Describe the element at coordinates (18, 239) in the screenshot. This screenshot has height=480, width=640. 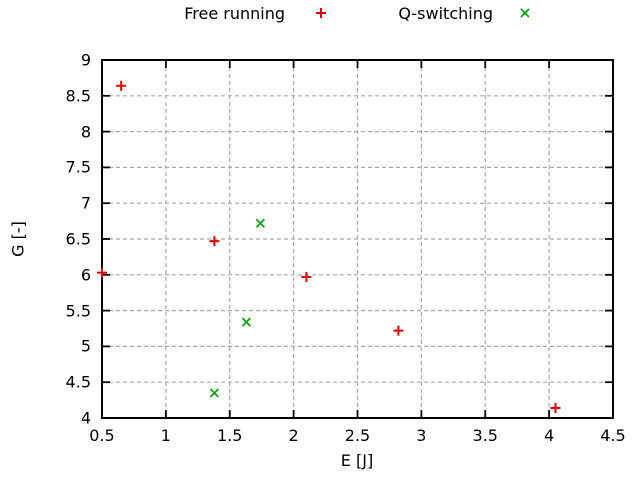
I see `y-axis-title: G [-]` at that location.